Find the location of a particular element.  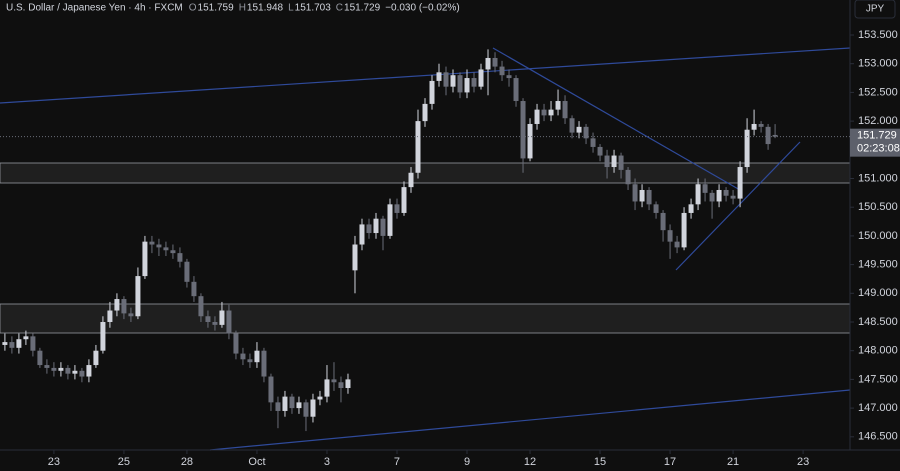

currency: JPY is located at coordinates (875, 9).